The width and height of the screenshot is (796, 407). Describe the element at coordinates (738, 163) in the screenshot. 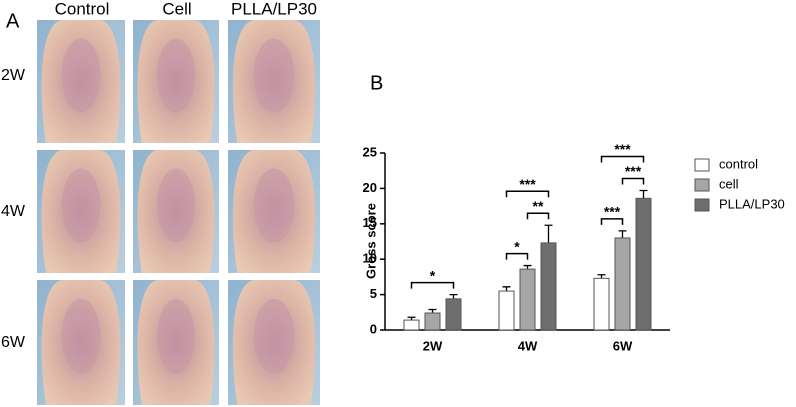

I see `legend-label: control` at that location.